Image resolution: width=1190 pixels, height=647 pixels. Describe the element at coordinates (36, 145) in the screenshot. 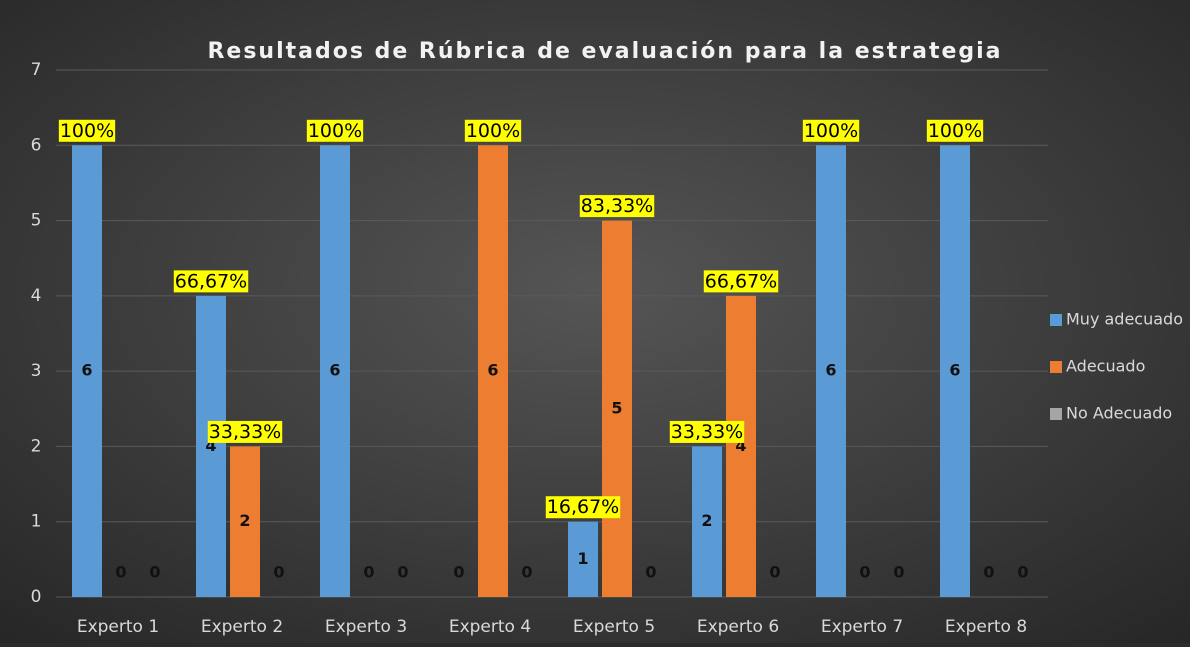

I see `y-tick-label: 6` at that location.